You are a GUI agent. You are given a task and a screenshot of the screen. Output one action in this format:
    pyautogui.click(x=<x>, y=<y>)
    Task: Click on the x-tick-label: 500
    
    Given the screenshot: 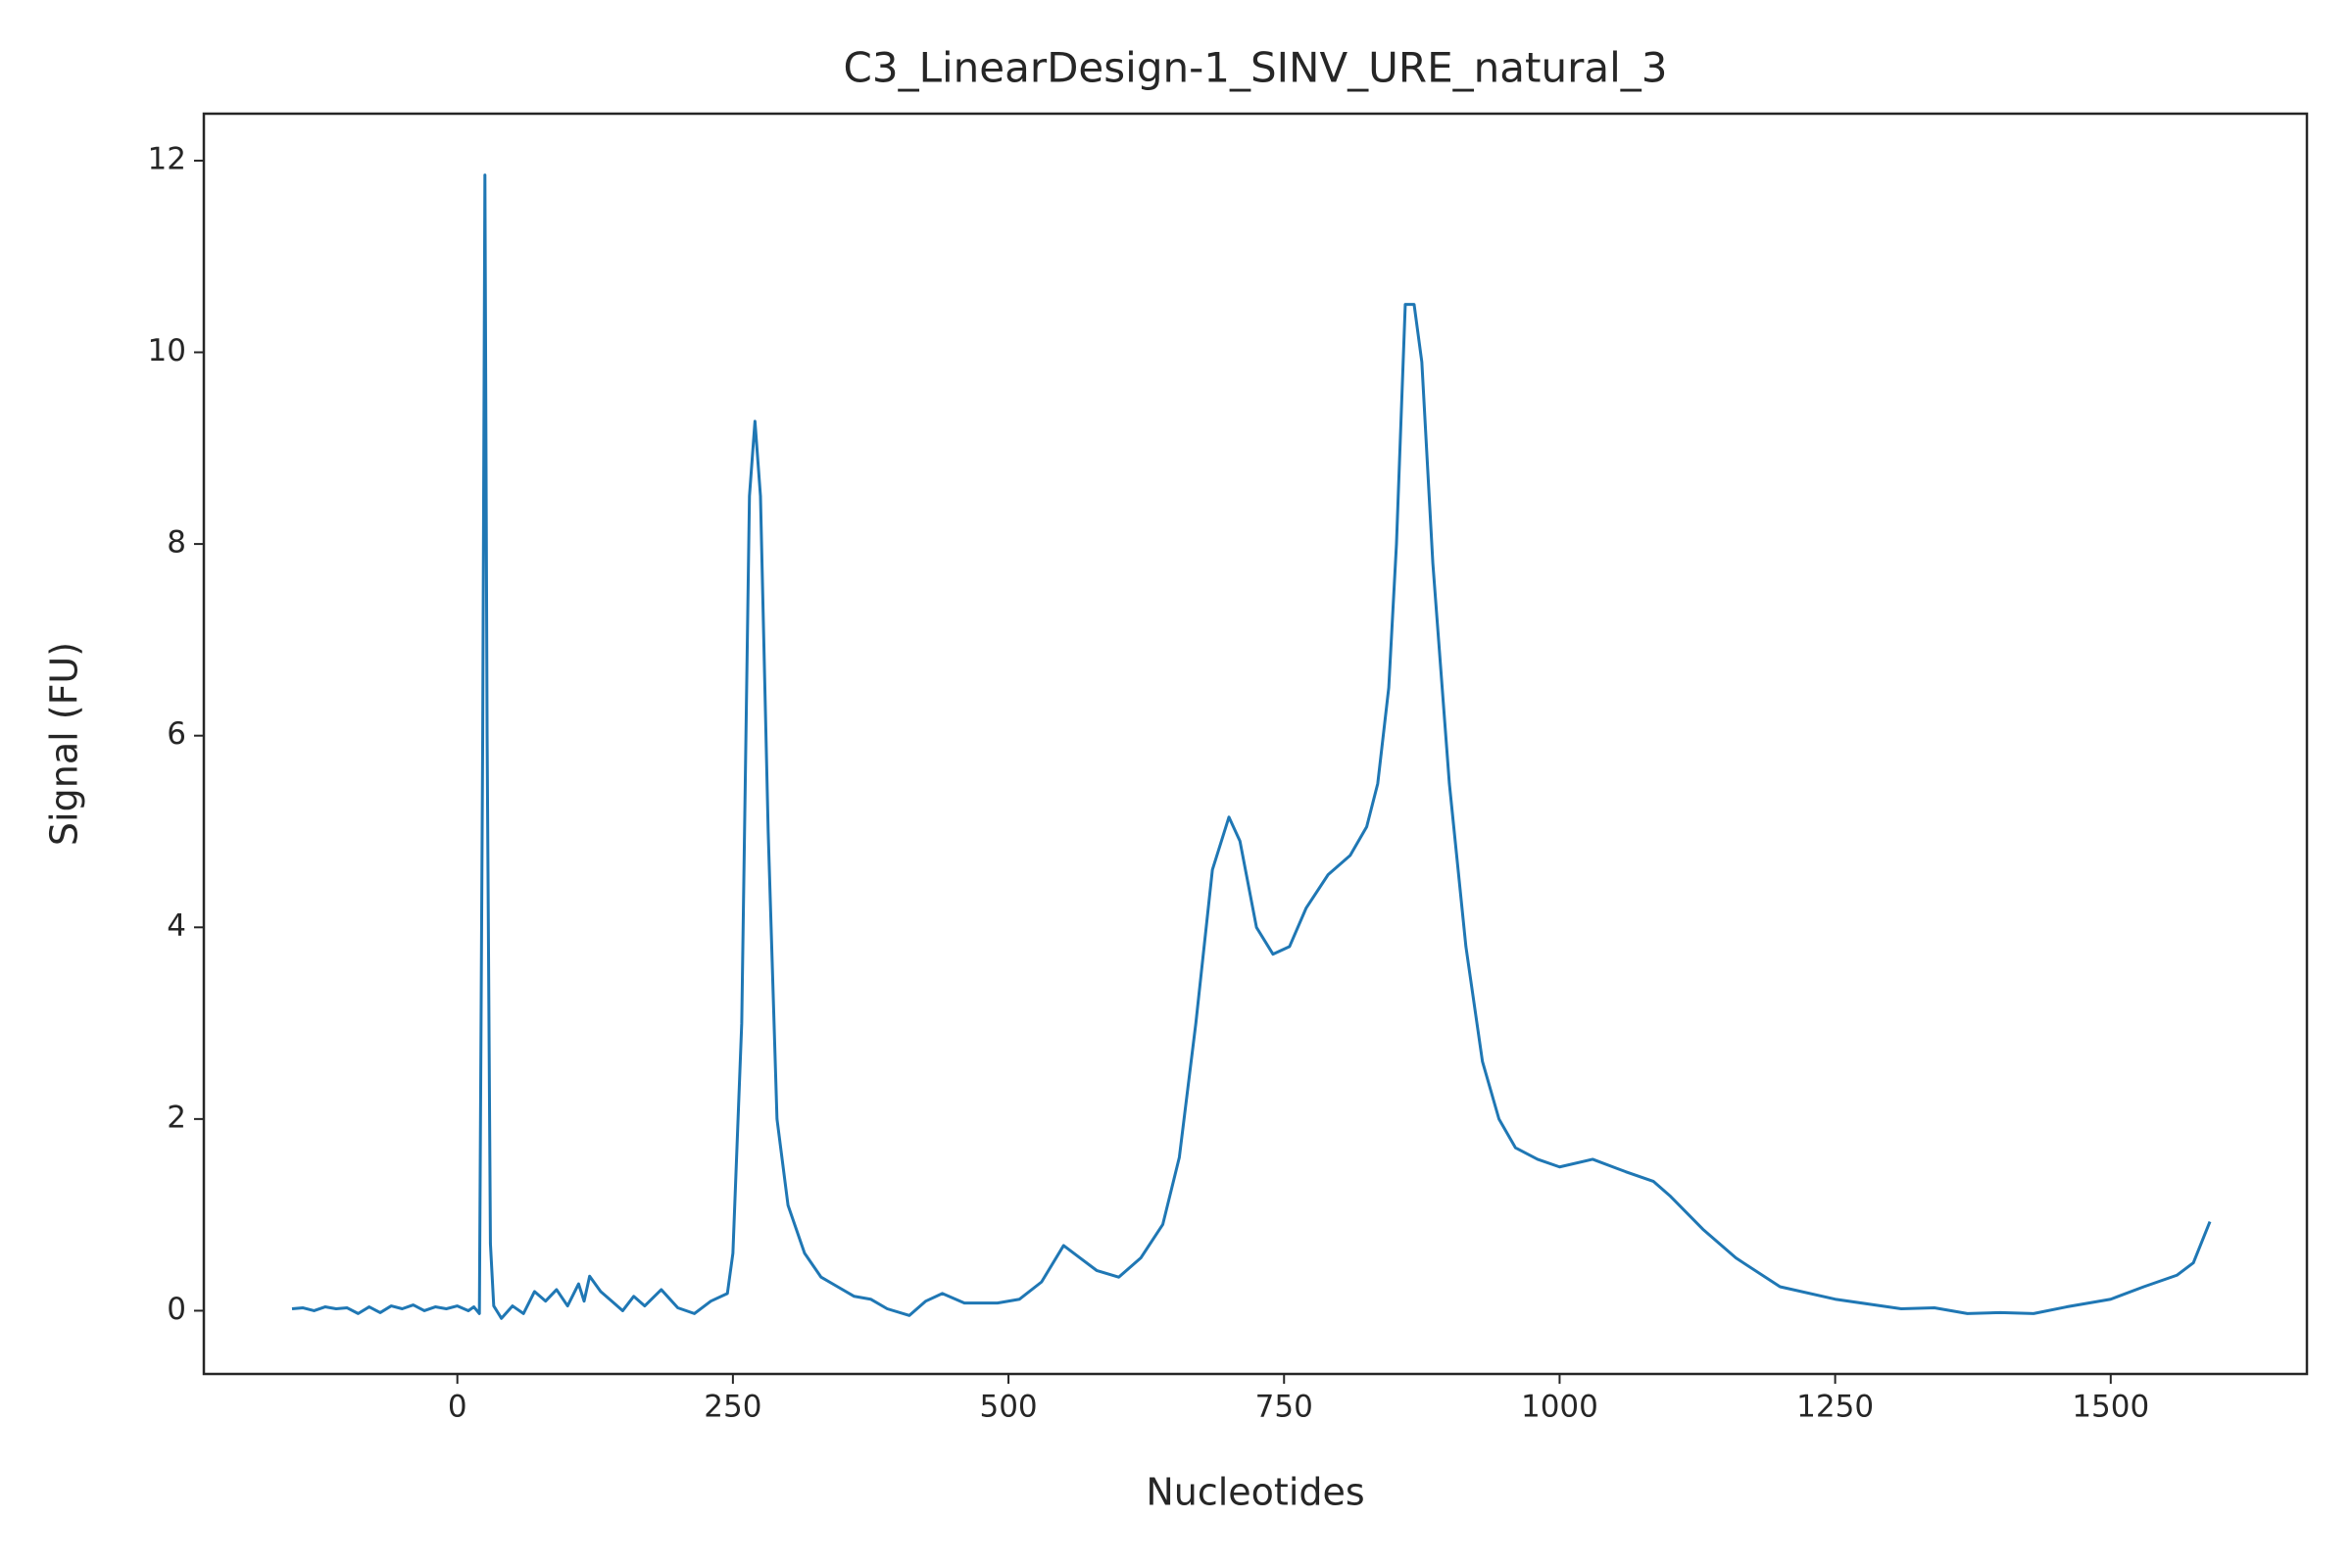 What is the action you would take?
    pyautogui.click(x=1008, y=1407)
    